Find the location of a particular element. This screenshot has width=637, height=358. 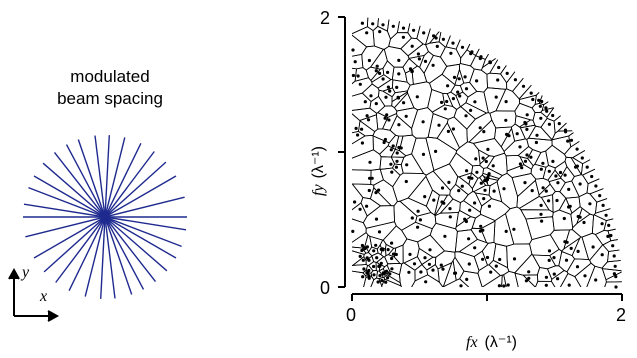

caption-line-1: modulated is located at coordinates (110, 76).